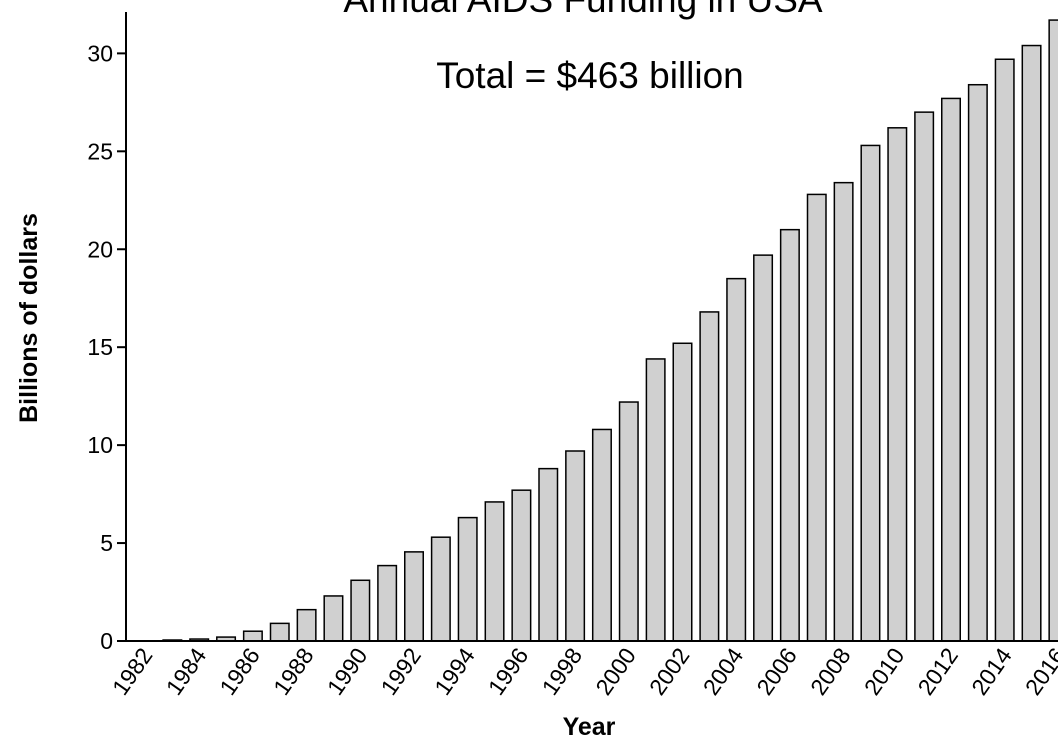  Describe the element at coordinates (467, 579) in the screenshot. I see `bar-1994` at that location.